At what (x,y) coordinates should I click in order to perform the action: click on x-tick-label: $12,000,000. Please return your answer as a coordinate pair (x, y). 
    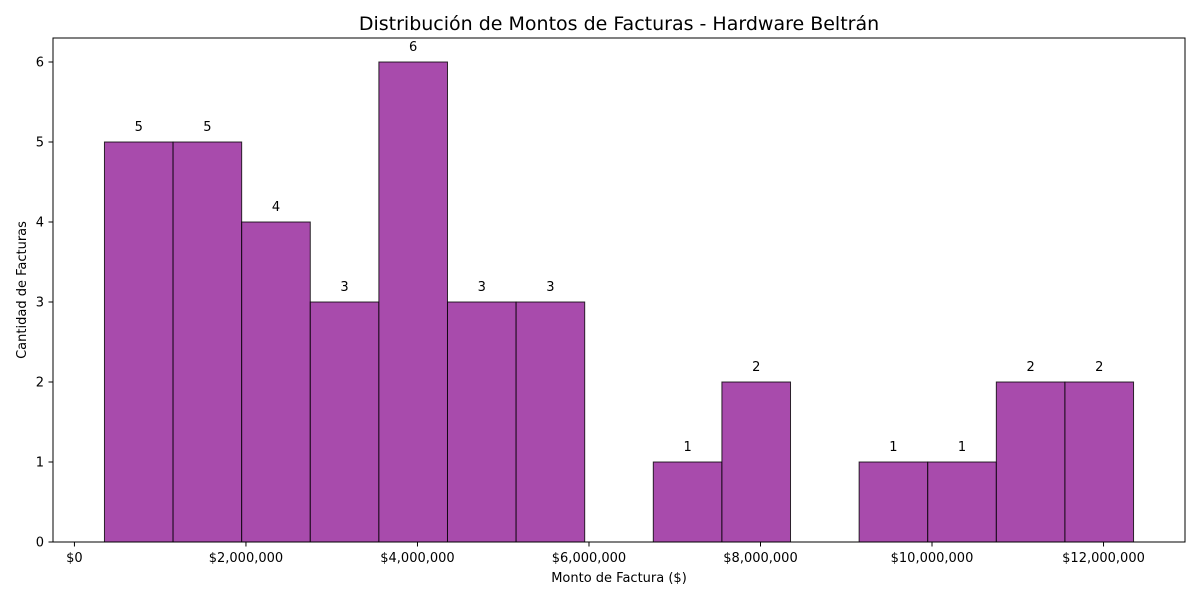
    Looking at the image, I should click on (1103, 558).